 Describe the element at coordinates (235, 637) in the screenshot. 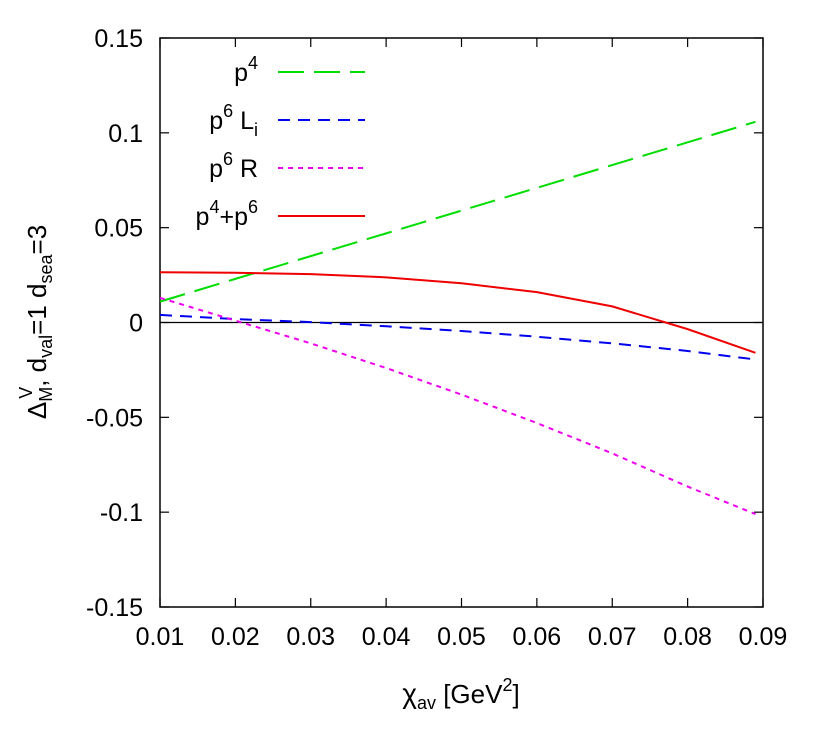

I see `x-tick-label: 0.02` at that location.